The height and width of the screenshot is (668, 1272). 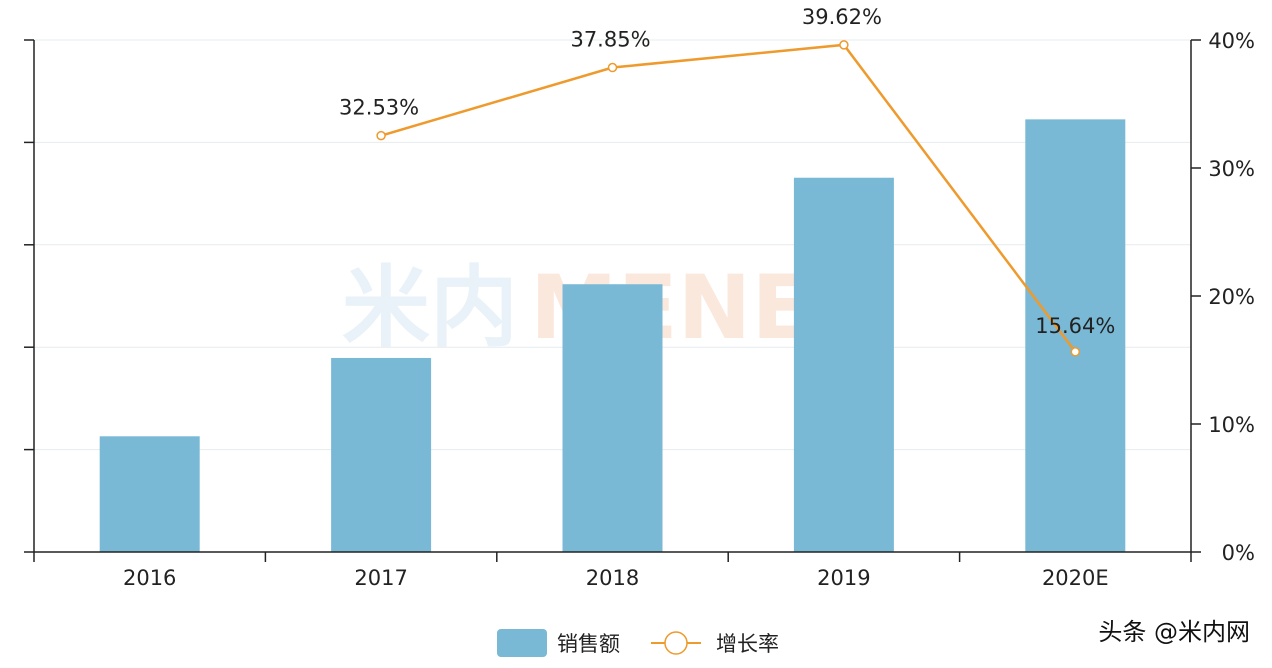 What do you see at coordinates (1075, 578) in the screenshot?
I see `x-tick-label: 2020E` at bounding box center [1075, 578].